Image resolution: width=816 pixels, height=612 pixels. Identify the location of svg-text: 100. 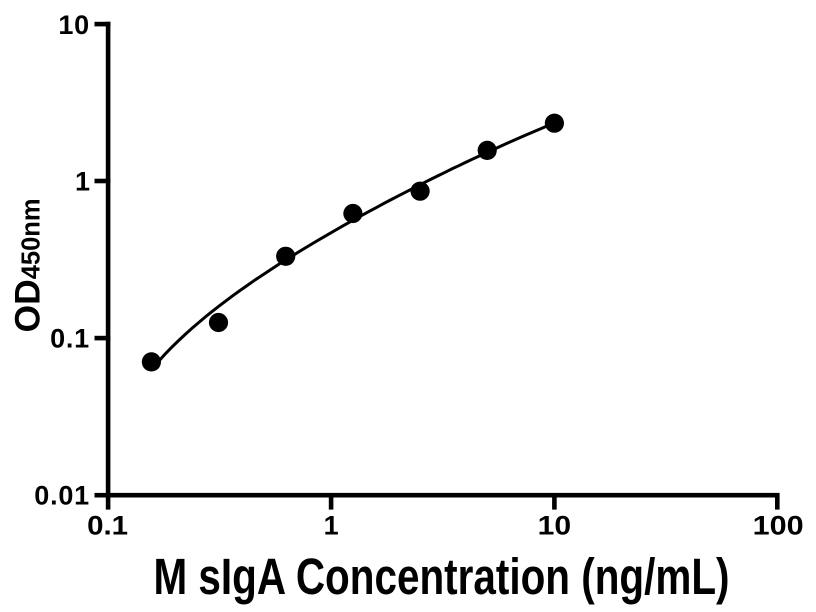
(778, 526).